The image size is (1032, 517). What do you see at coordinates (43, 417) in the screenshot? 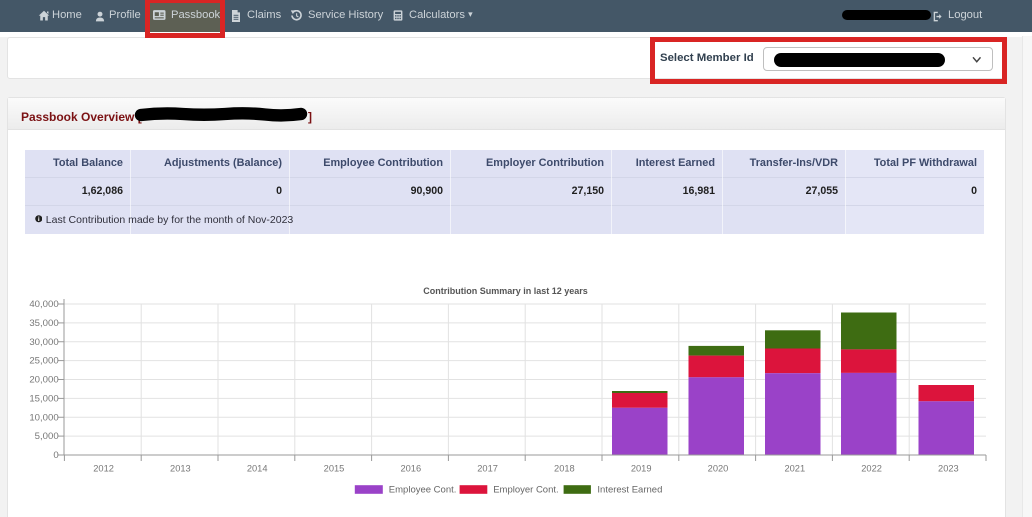
I see `svg-text: 10,000` at bounding box center [43, 417].